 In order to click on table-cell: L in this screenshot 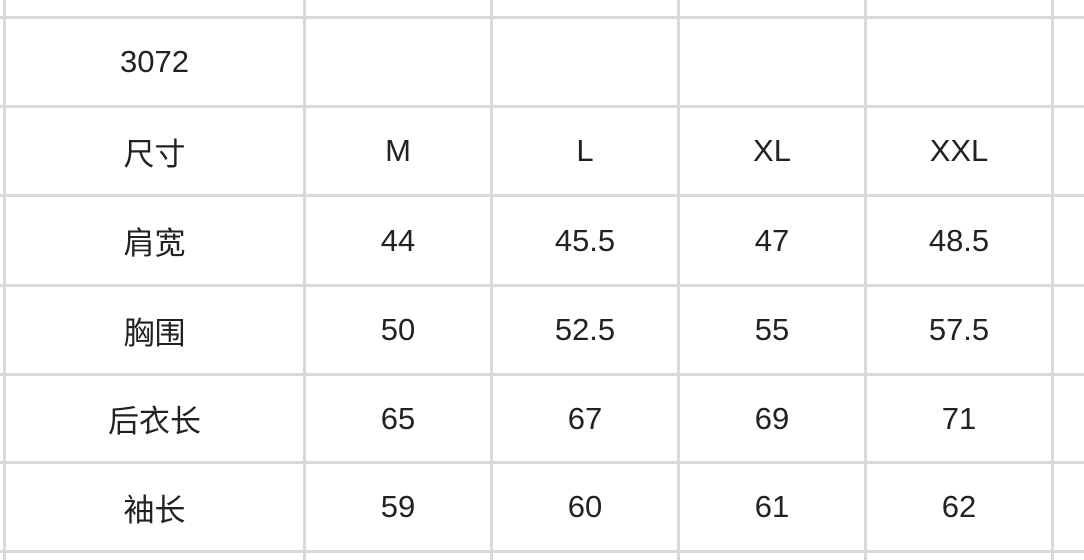, I will do `click(585, 150)`.